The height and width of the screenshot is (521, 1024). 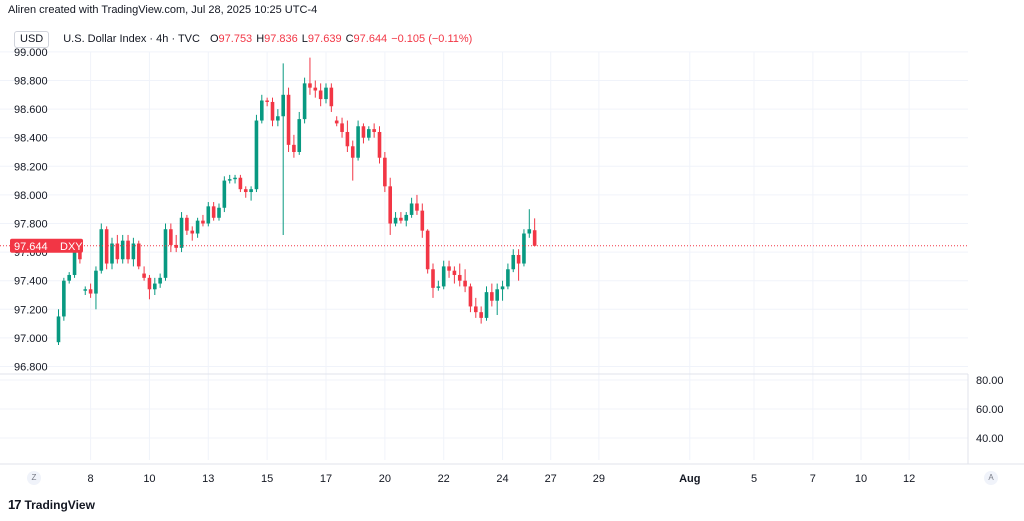 I want to click on symbol-title: U.S. Dollar Index · 4h · TVC, so click(x=131, y=39).